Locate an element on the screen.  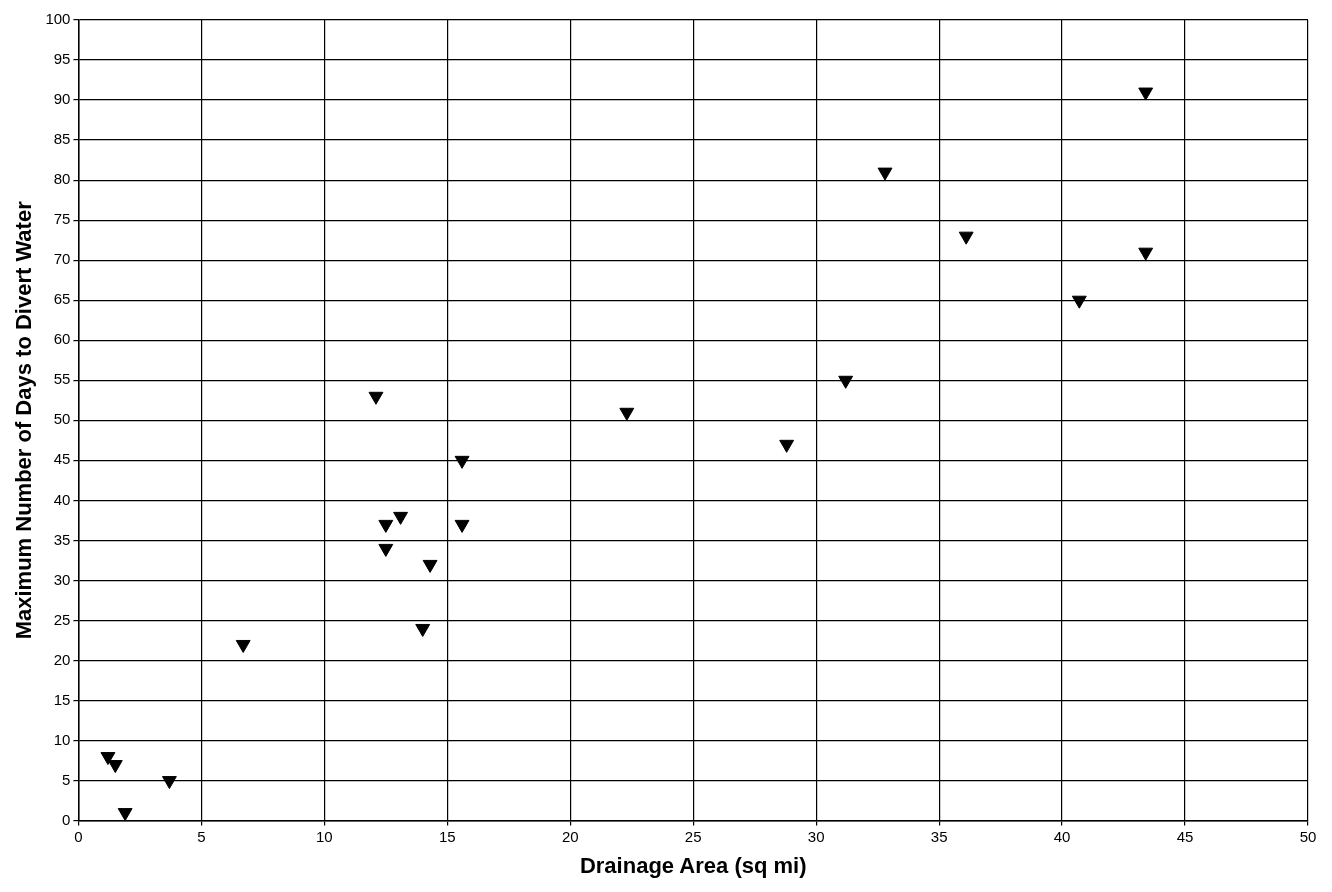
x-tick-label: 45 is located at coordinates (1185, 836).